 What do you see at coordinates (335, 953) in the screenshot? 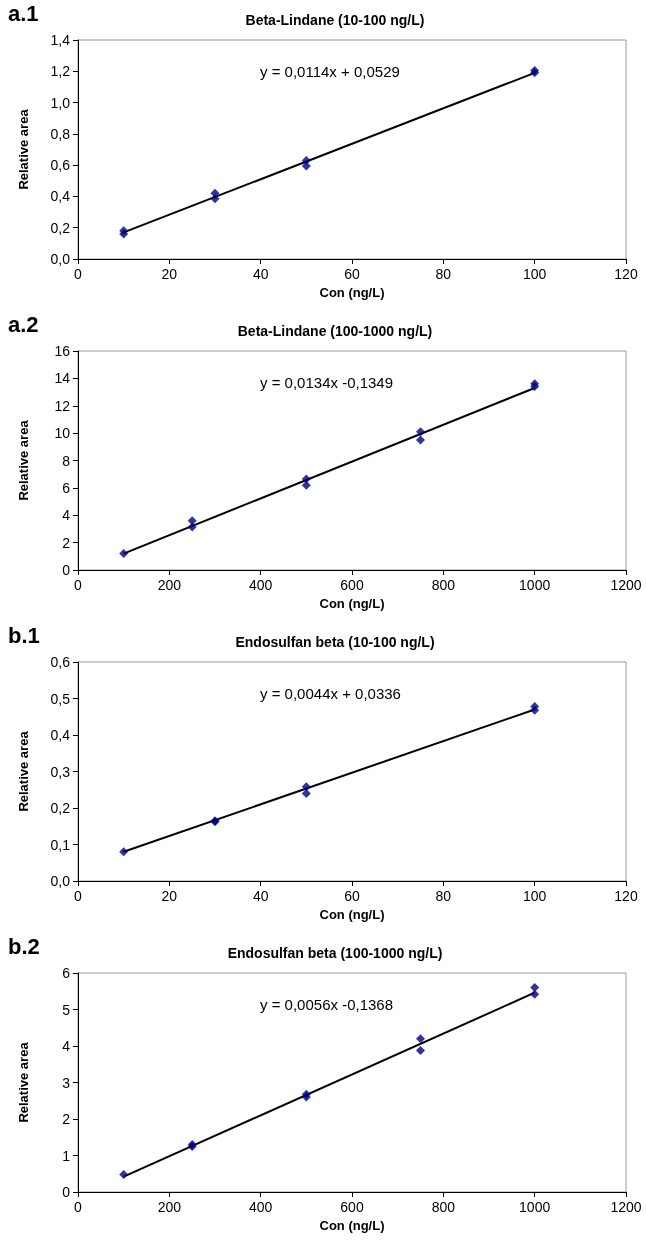
I see `chart-title: Endosulfan beta (100-1000 ng/L)` at bounding box center [335, 953].